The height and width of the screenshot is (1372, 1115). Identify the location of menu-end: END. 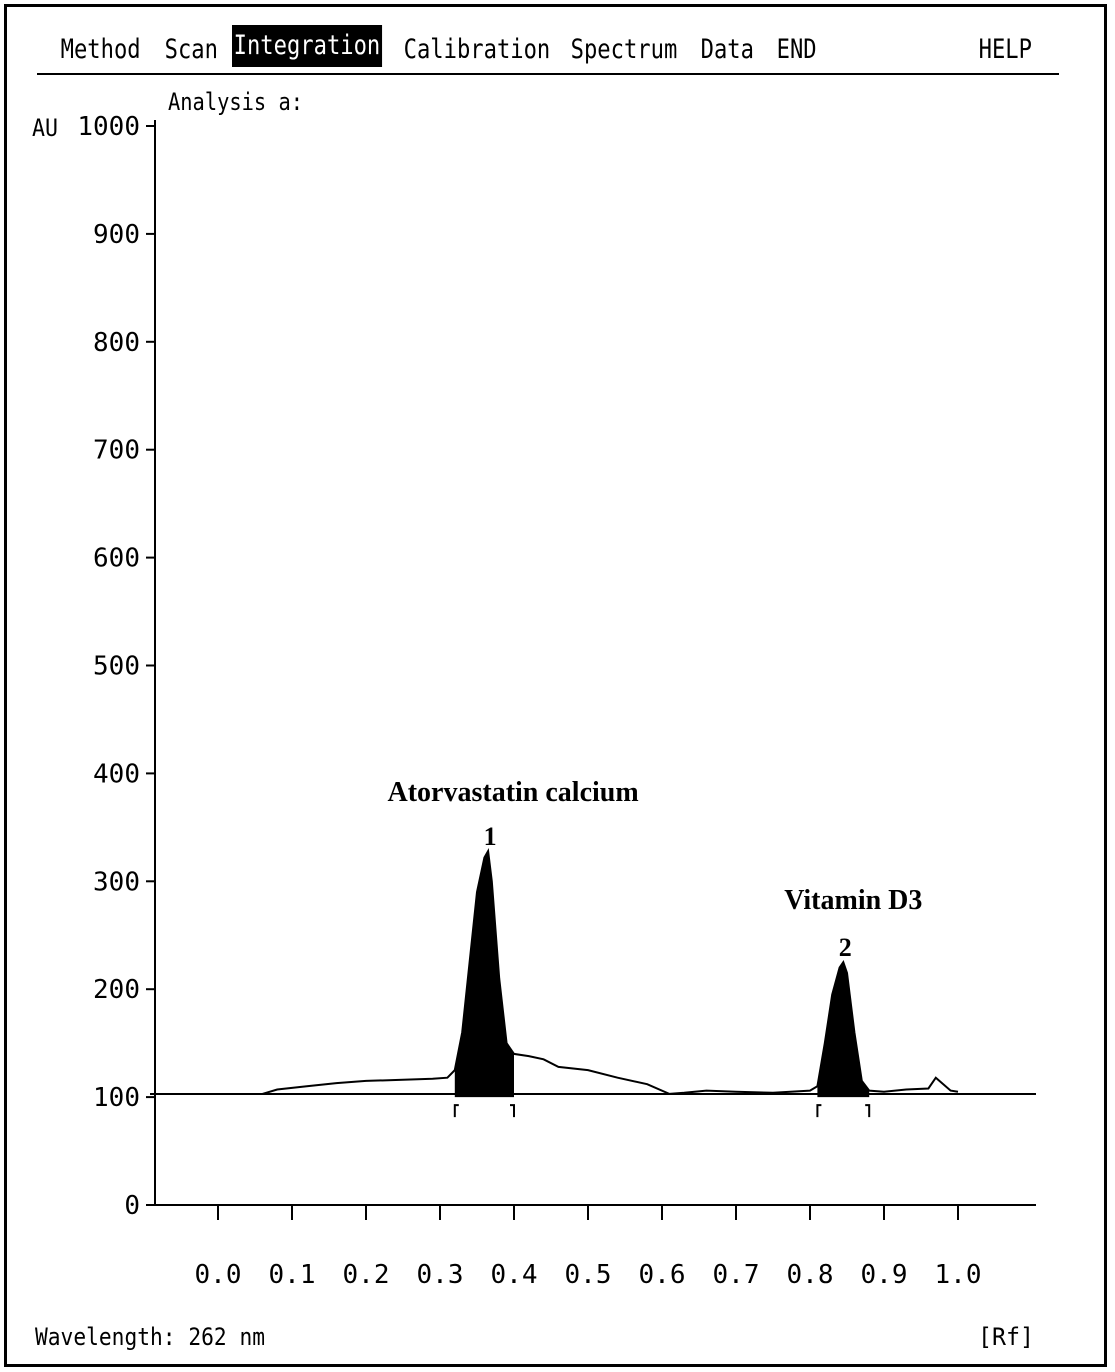
(796, 49).